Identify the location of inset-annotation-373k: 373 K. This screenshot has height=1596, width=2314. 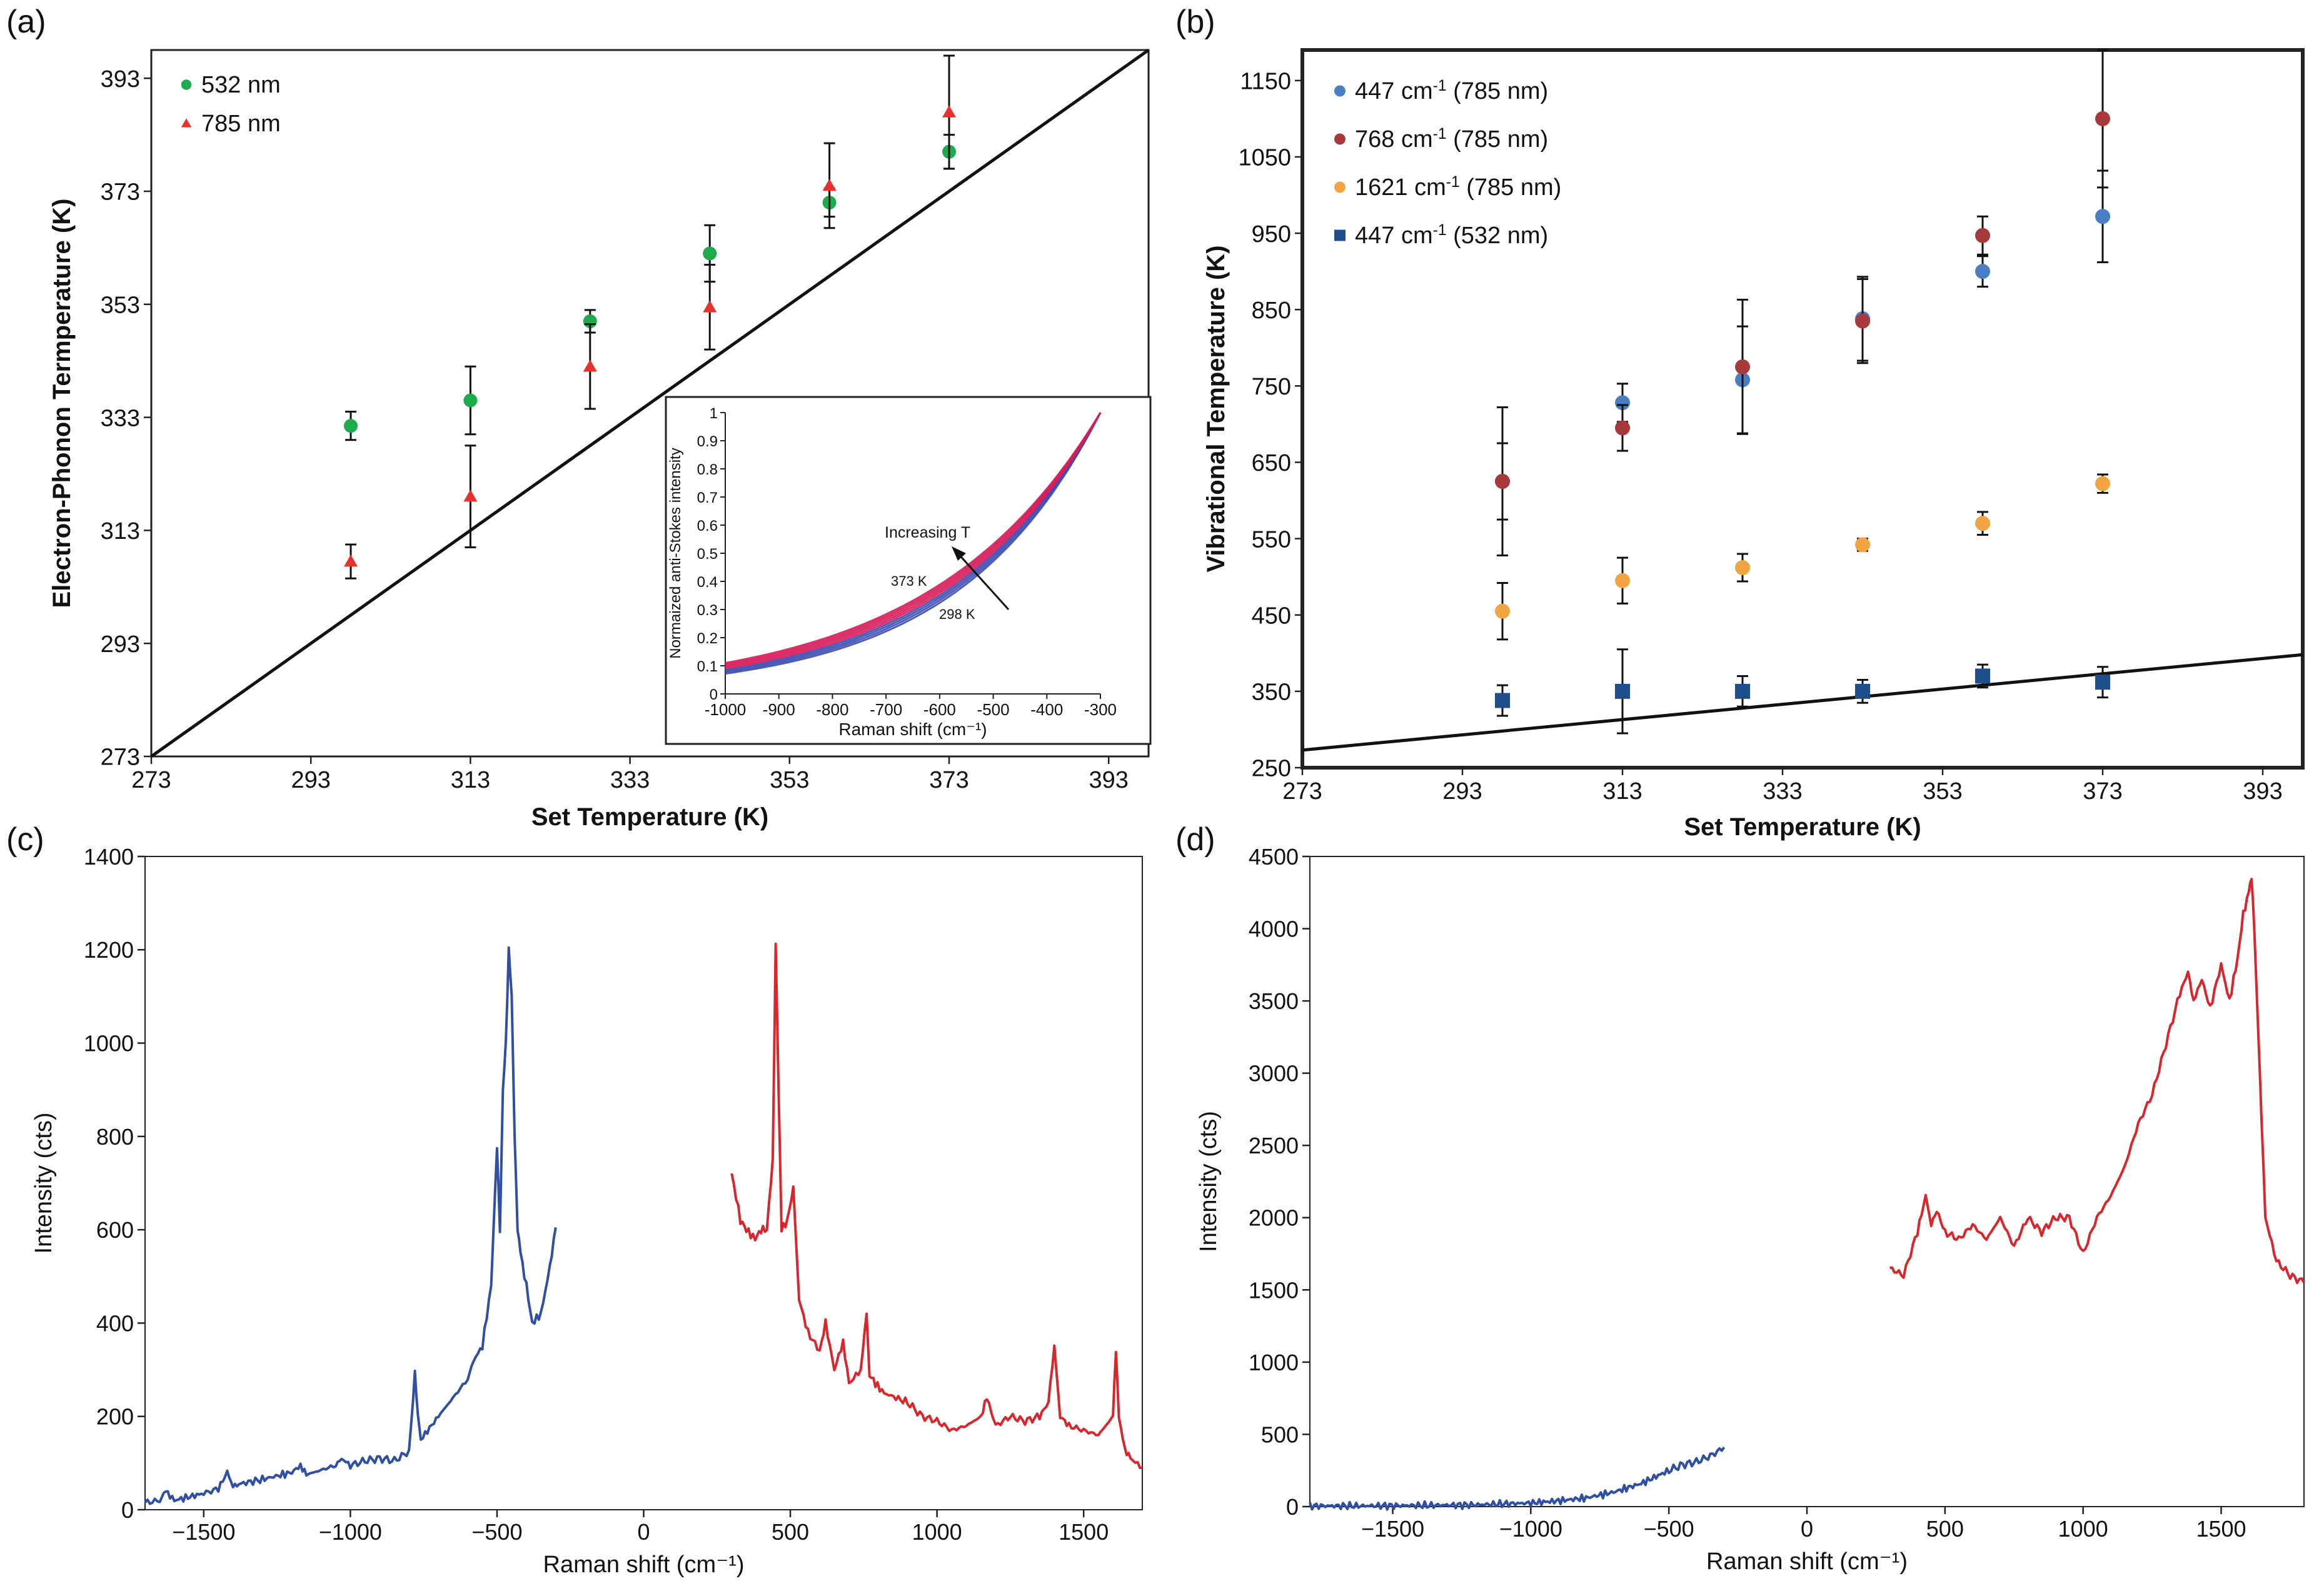
(909, 581).